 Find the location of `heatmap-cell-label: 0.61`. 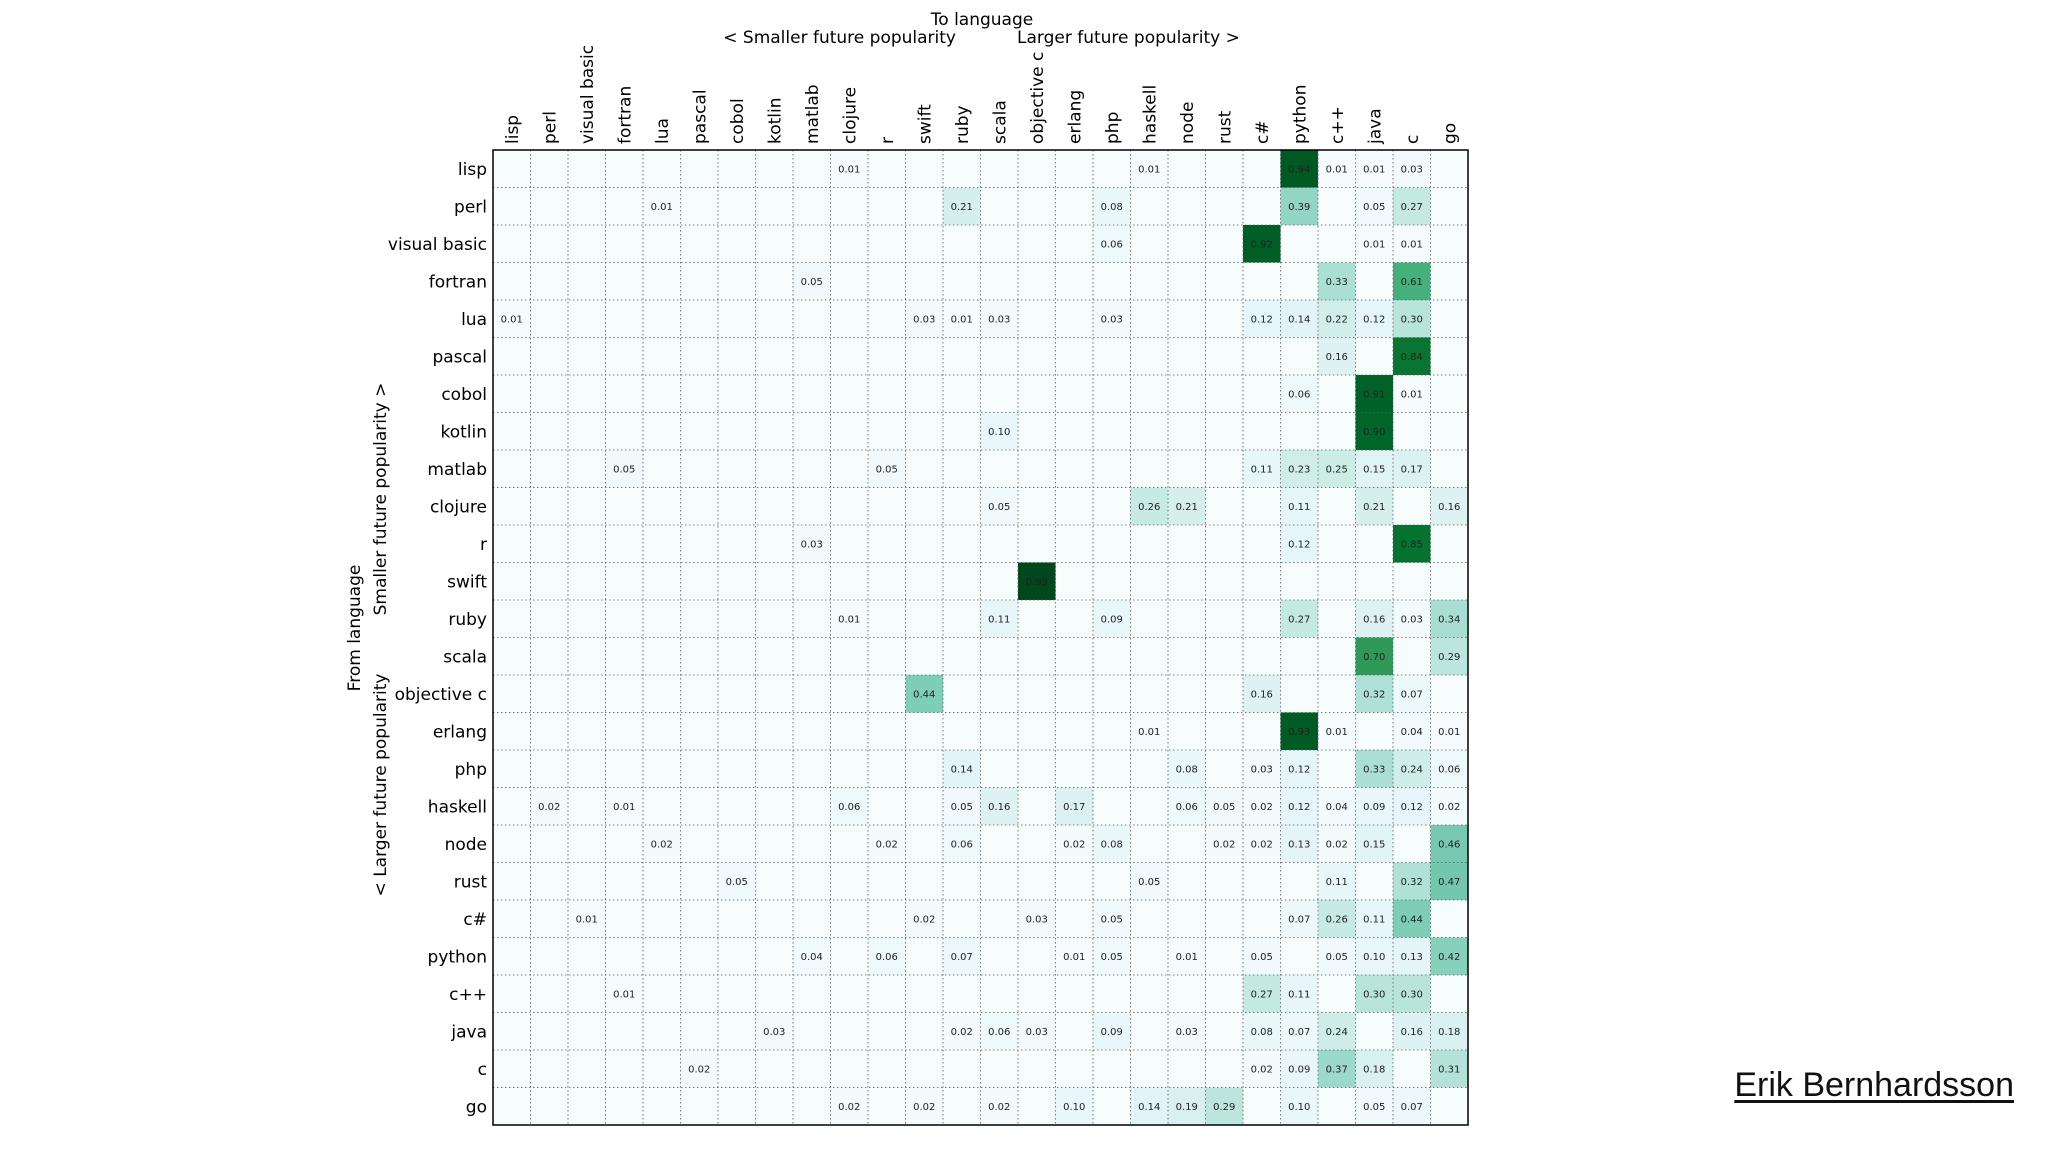

heatmap-cell-label: 0.61 is located at coordinates (1412, 282).